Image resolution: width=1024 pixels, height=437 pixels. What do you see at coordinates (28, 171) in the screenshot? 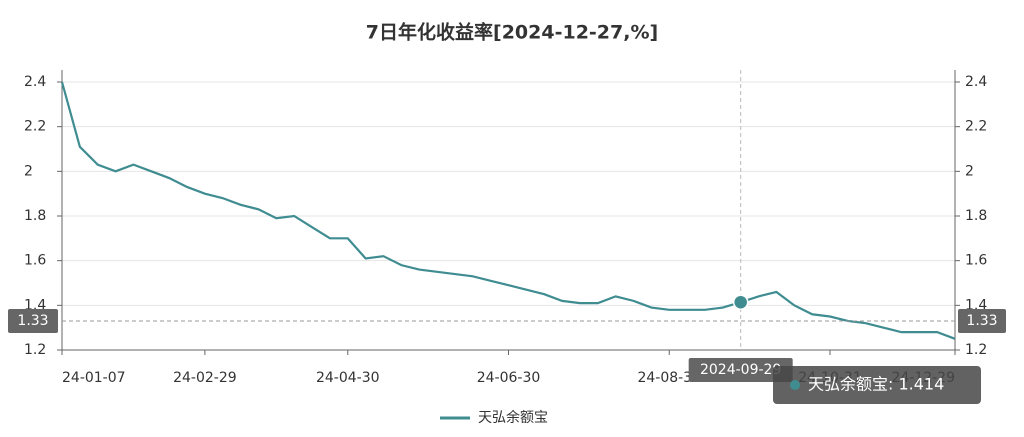
I see `y-tick-label: 2` at bounding box center [28, 171].